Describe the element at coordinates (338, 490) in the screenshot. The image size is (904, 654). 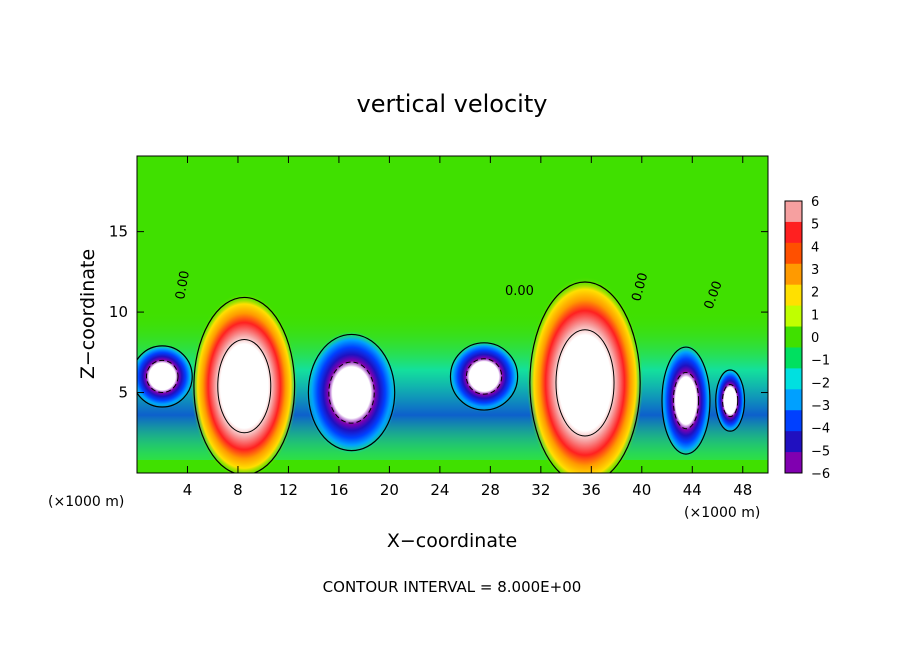
I see `x-tick-label: 16` at that location.